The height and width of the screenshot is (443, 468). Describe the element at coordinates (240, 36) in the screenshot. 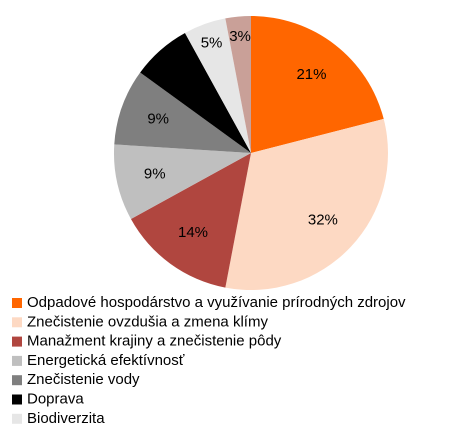

I see `data-label: 3%` at that location.